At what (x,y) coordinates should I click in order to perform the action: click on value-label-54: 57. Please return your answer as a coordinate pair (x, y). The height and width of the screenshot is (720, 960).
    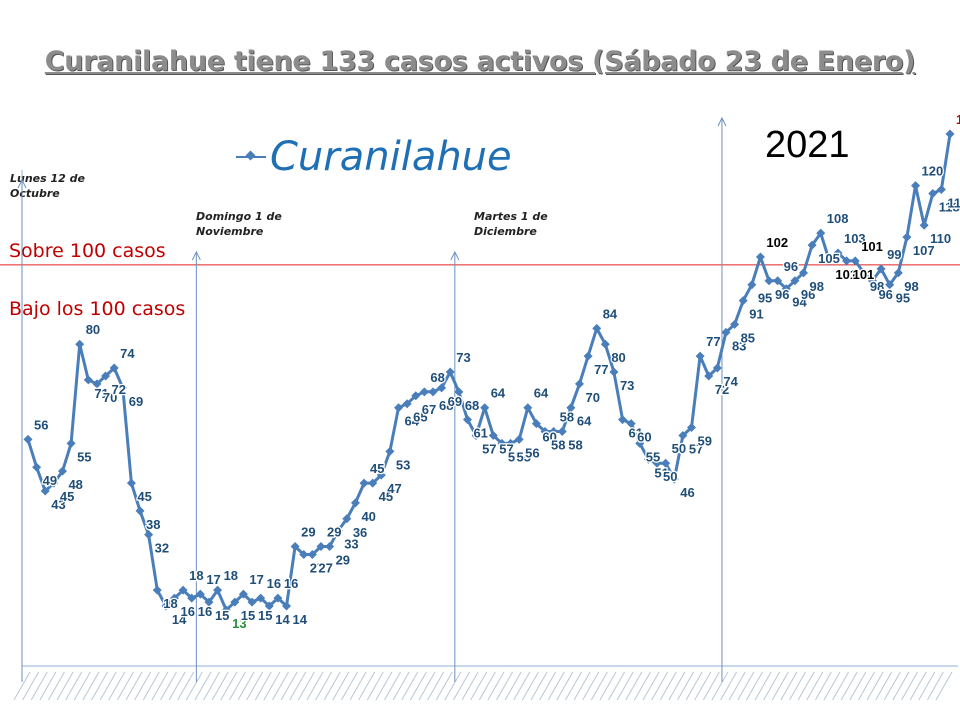
    Looking at the image, I should click on (506, 448).